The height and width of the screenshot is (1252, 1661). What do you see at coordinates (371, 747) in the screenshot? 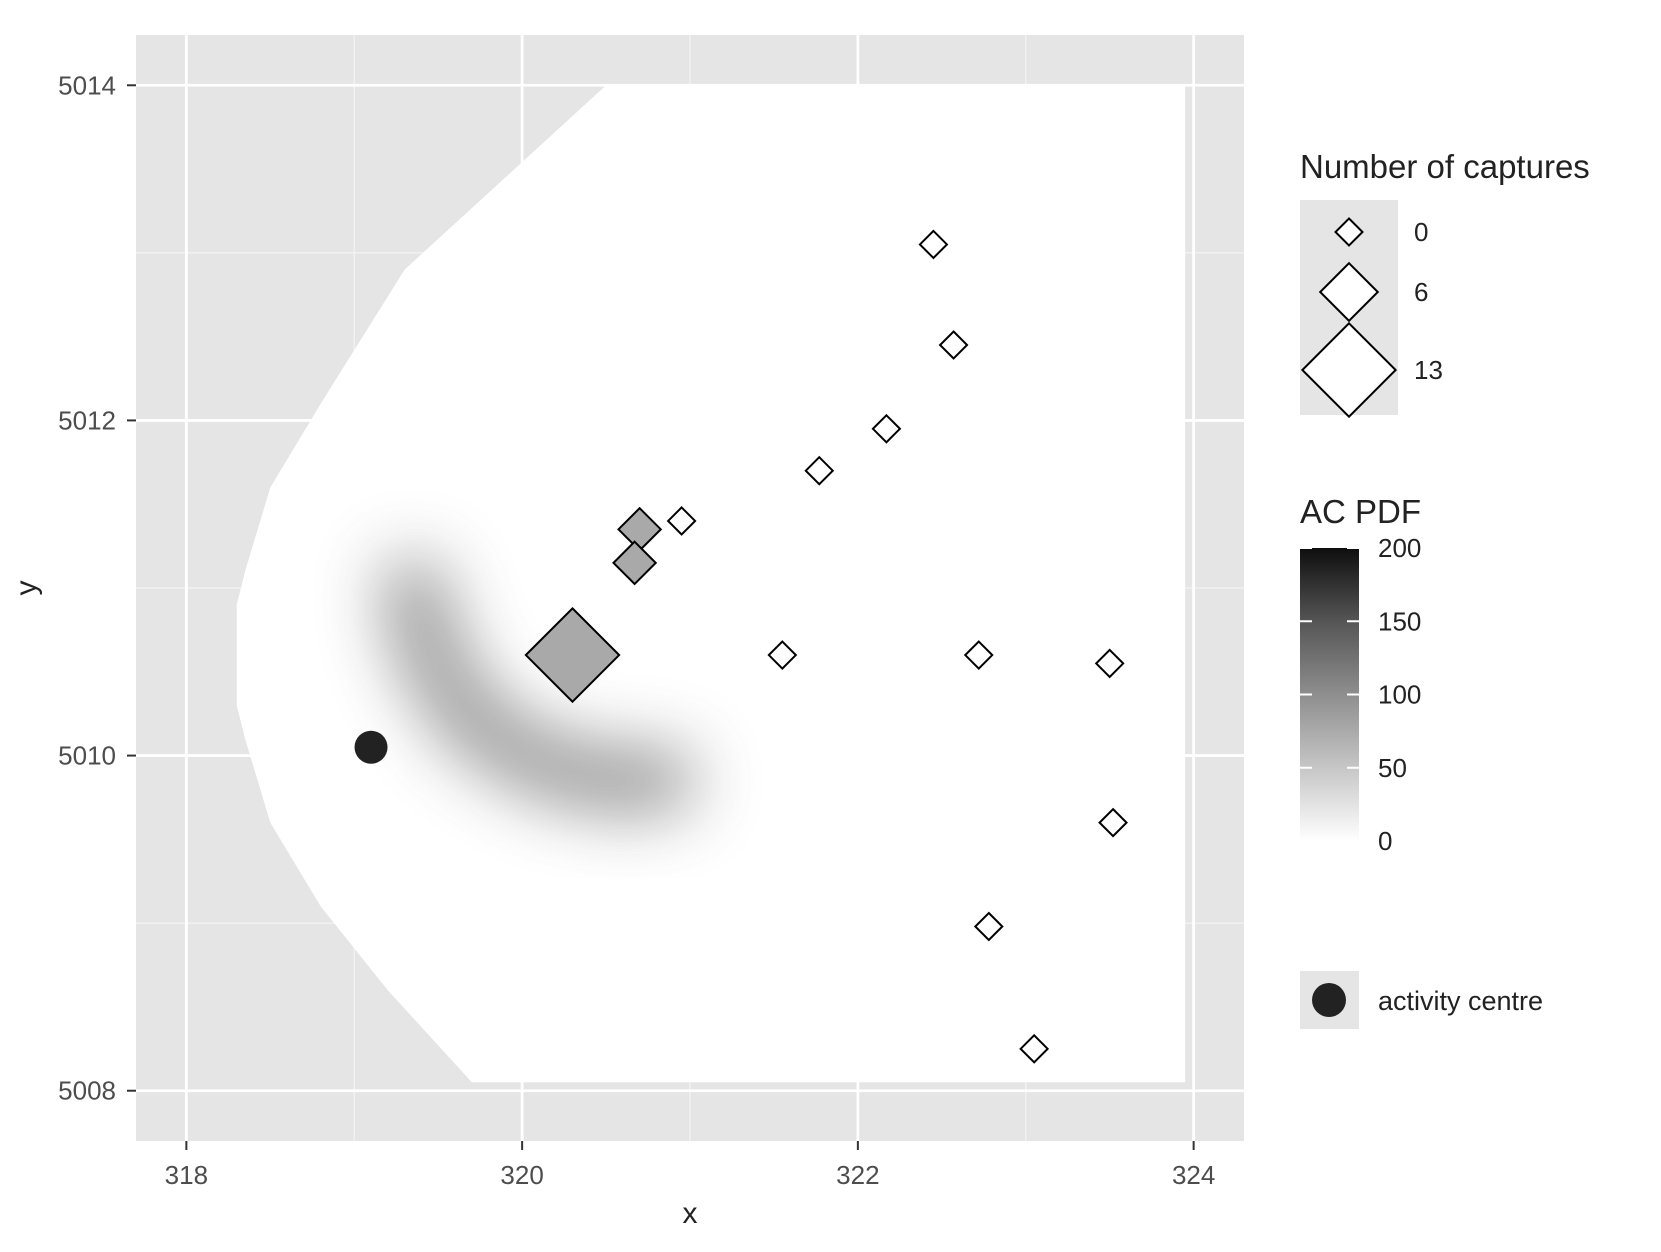
I see `activity-centre-point` at bounding box center [371, 747].